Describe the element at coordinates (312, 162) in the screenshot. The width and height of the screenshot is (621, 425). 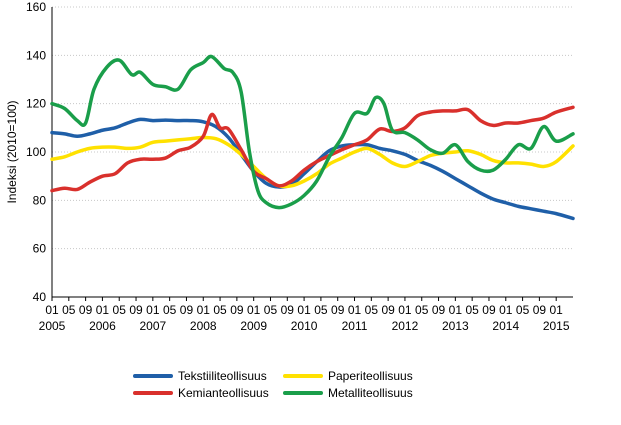
I see `series-line-paperiteollisuus` at that location.